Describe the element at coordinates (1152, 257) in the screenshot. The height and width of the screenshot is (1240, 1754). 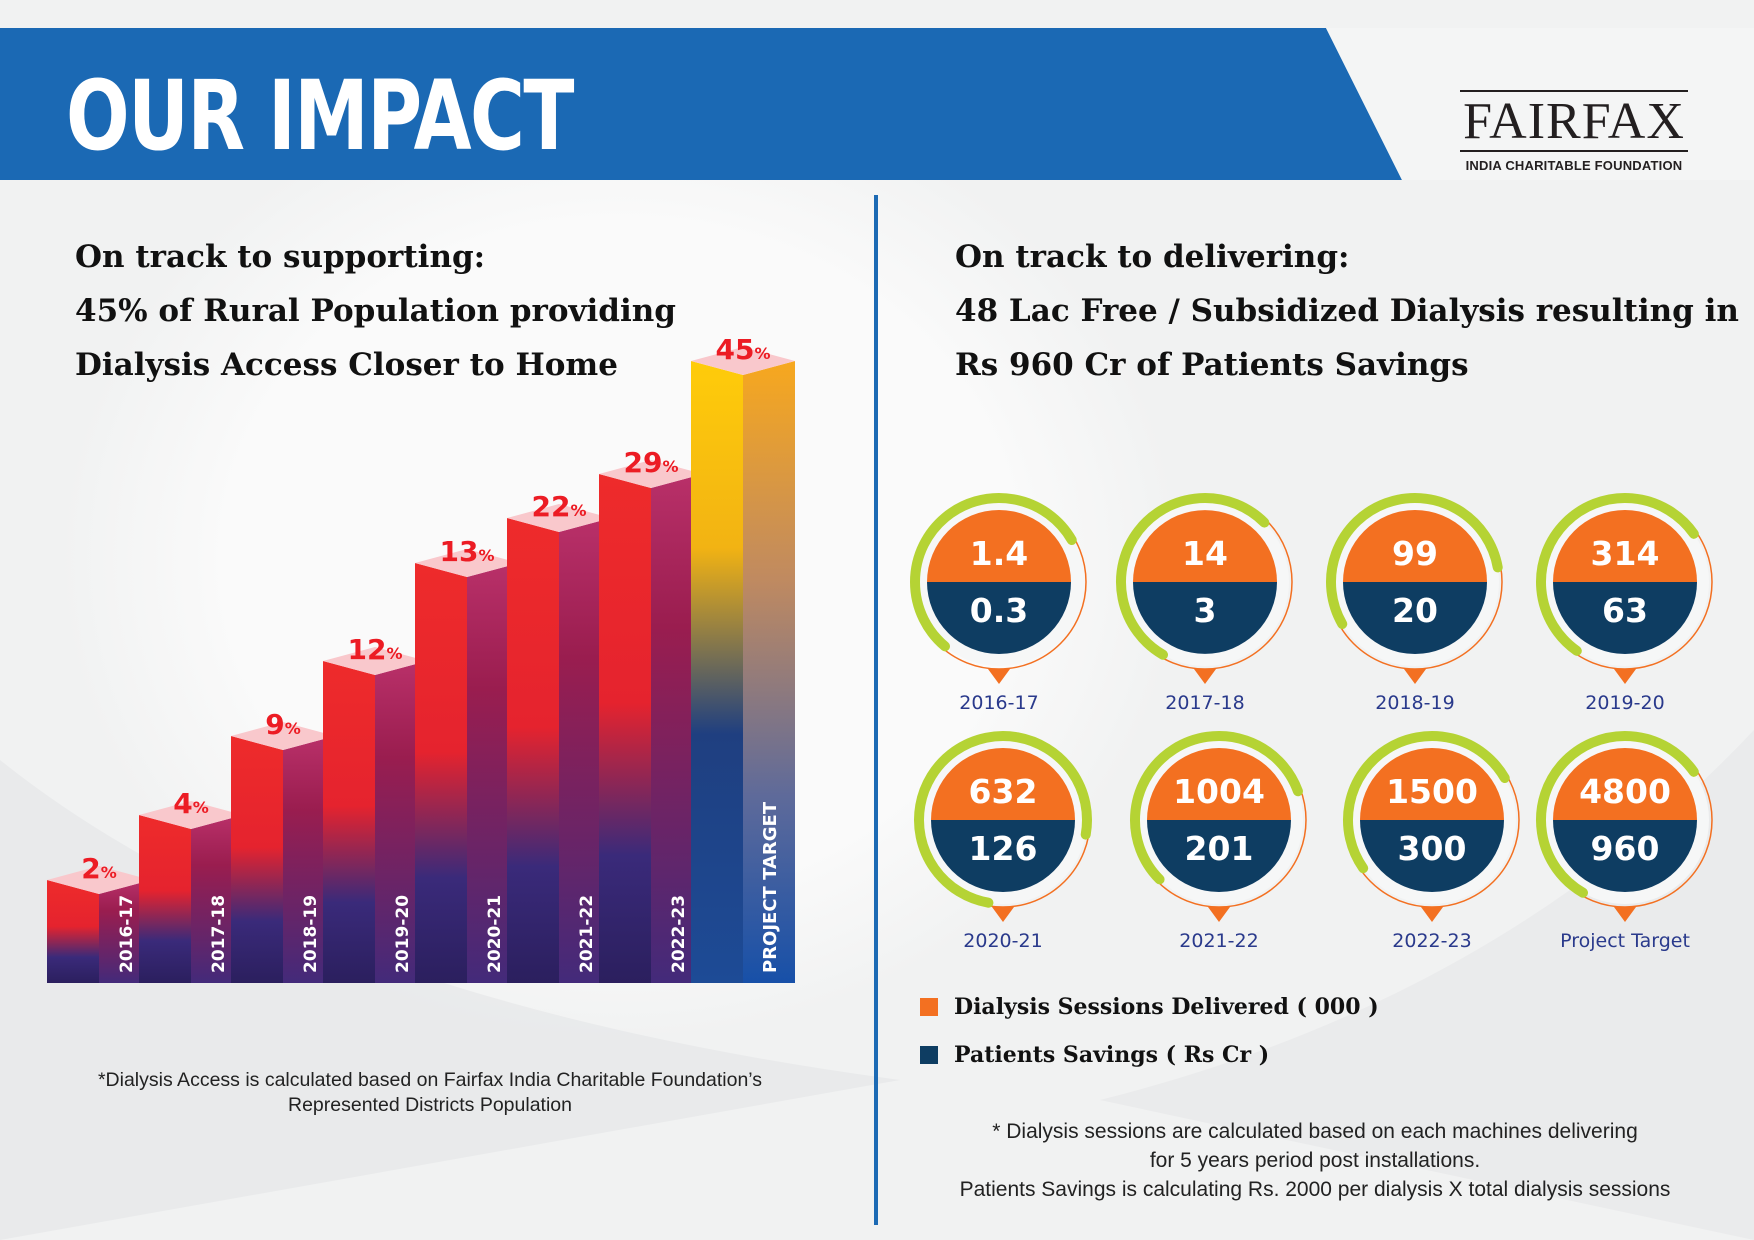
I see `right-heading-line: On track to delivering:` at that location.